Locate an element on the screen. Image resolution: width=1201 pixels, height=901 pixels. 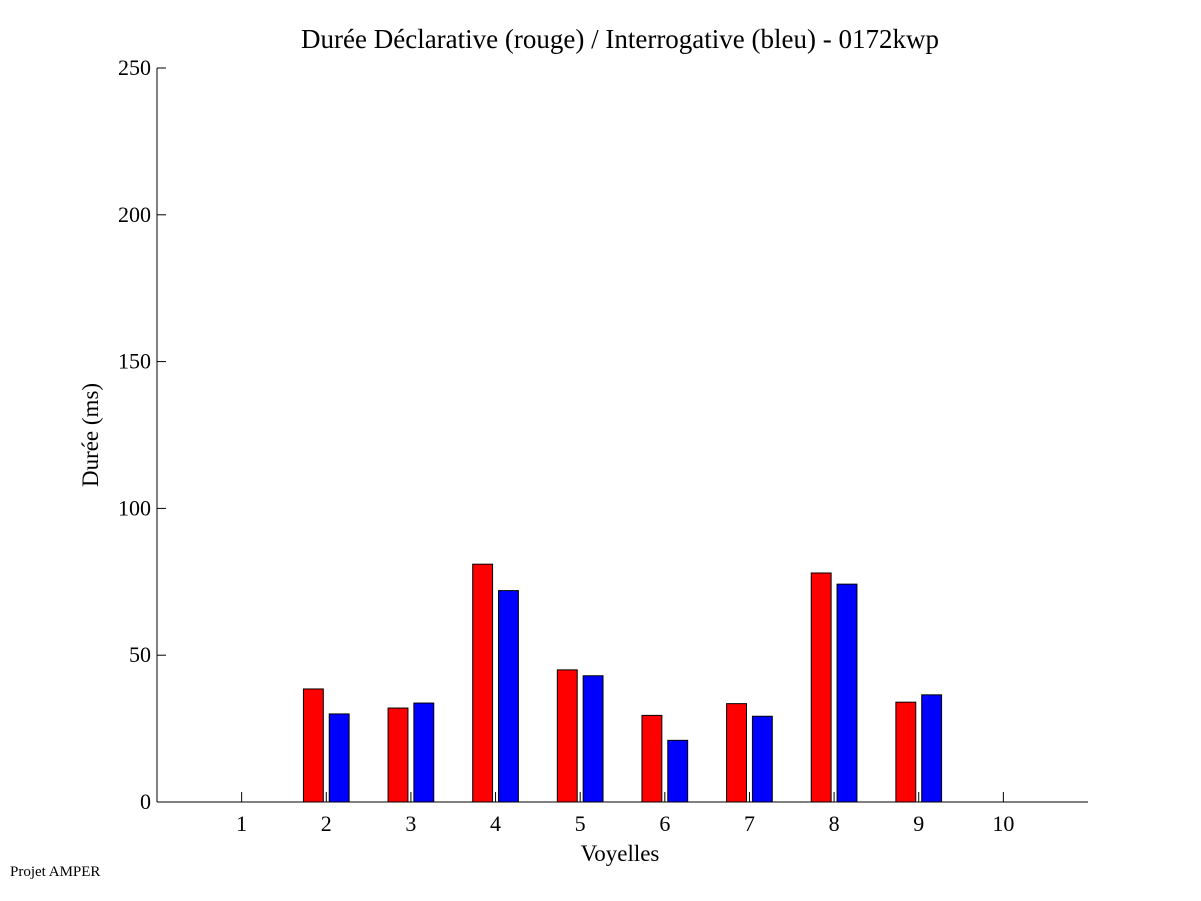
bars is located at coordinates (622, 683).